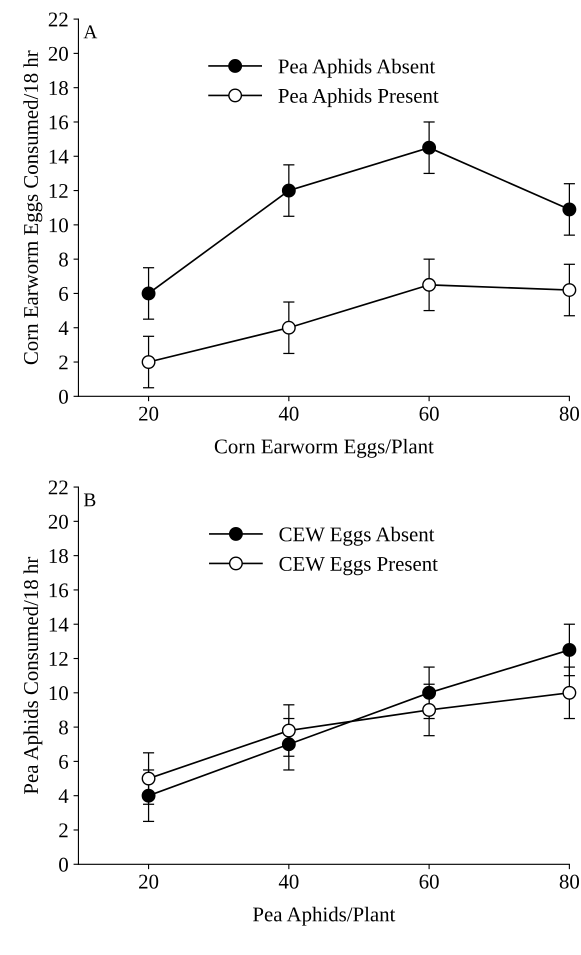 The width and height of the screenshot is (581, 955). Describe the element at coordinates (91, 31) in the screenshot. I see `chart-title: A` at that location.